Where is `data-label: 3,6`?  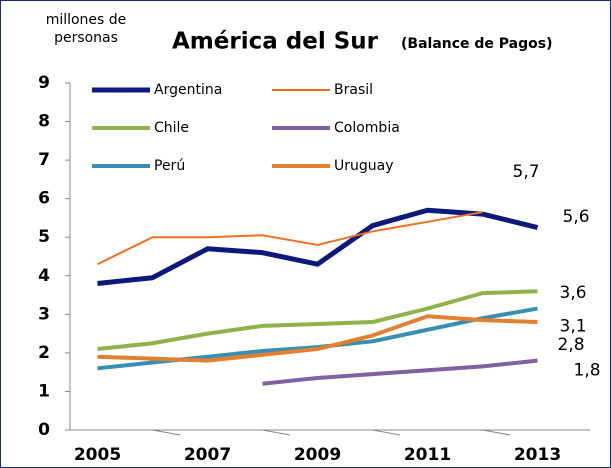 data-label: 3,6 is located at coordinates (573, 293).